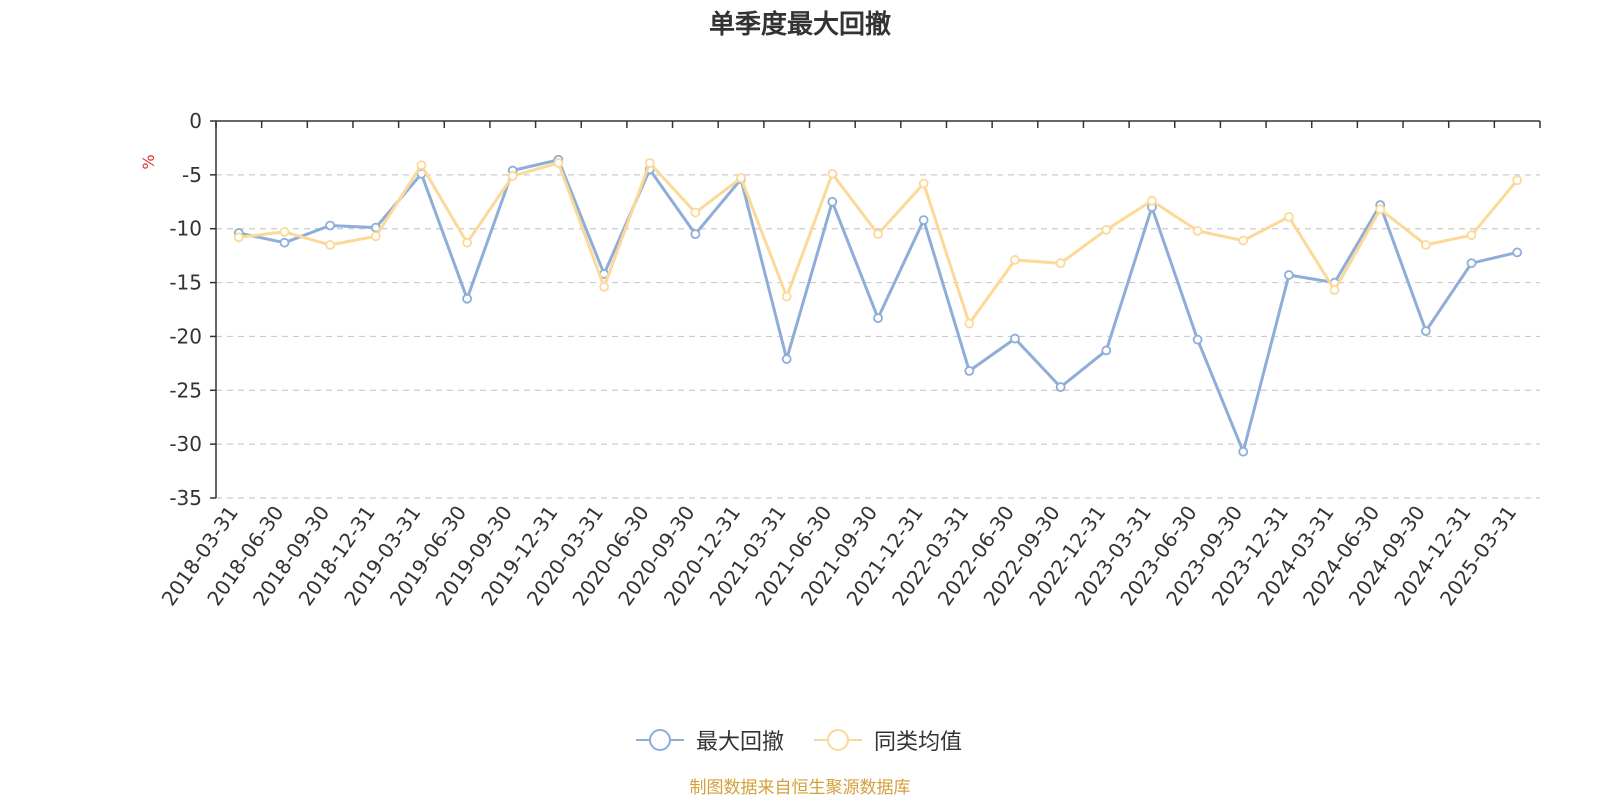  What do you see at coordinates (800, 24) in the screenshot?
I see `chart-title: 单季度最大回撤` at bounding box center [800, 24].